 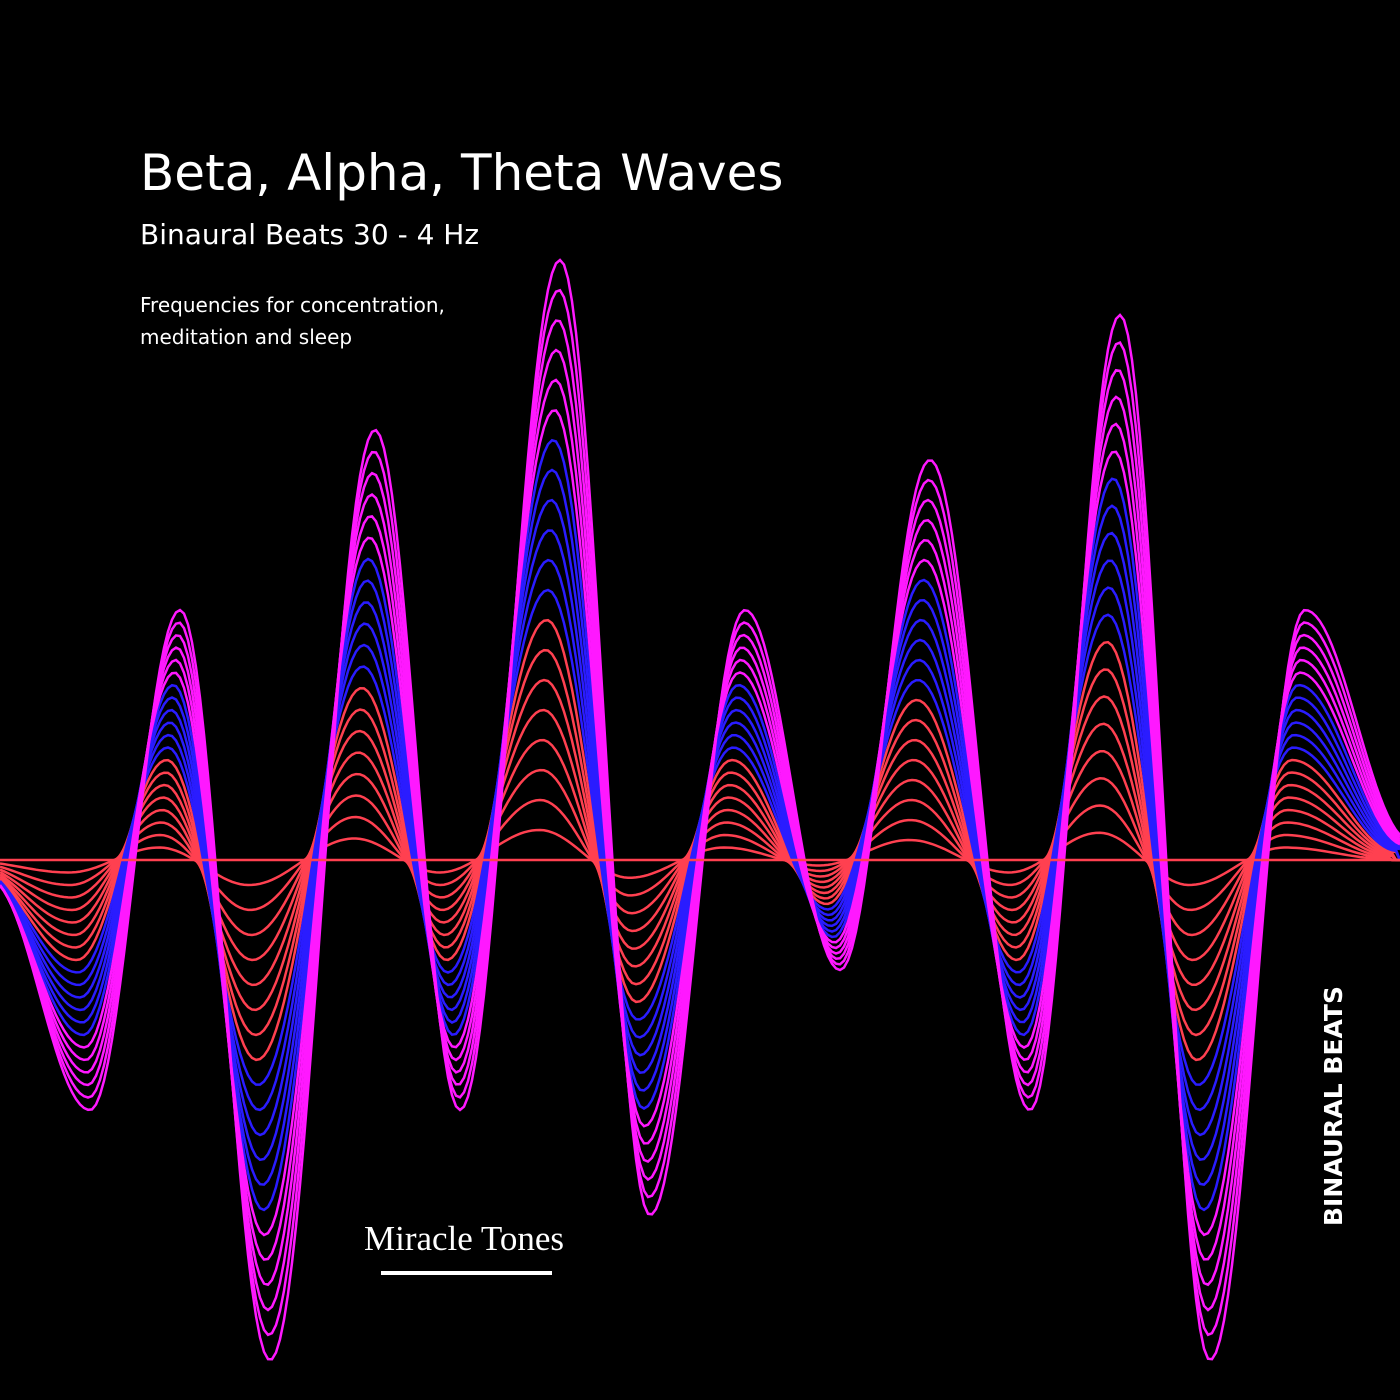 What do you see at coordinates (464, 1238) in the screenshot?
I see `brand: Miracle Tones` at bounding box center [464, 1238].